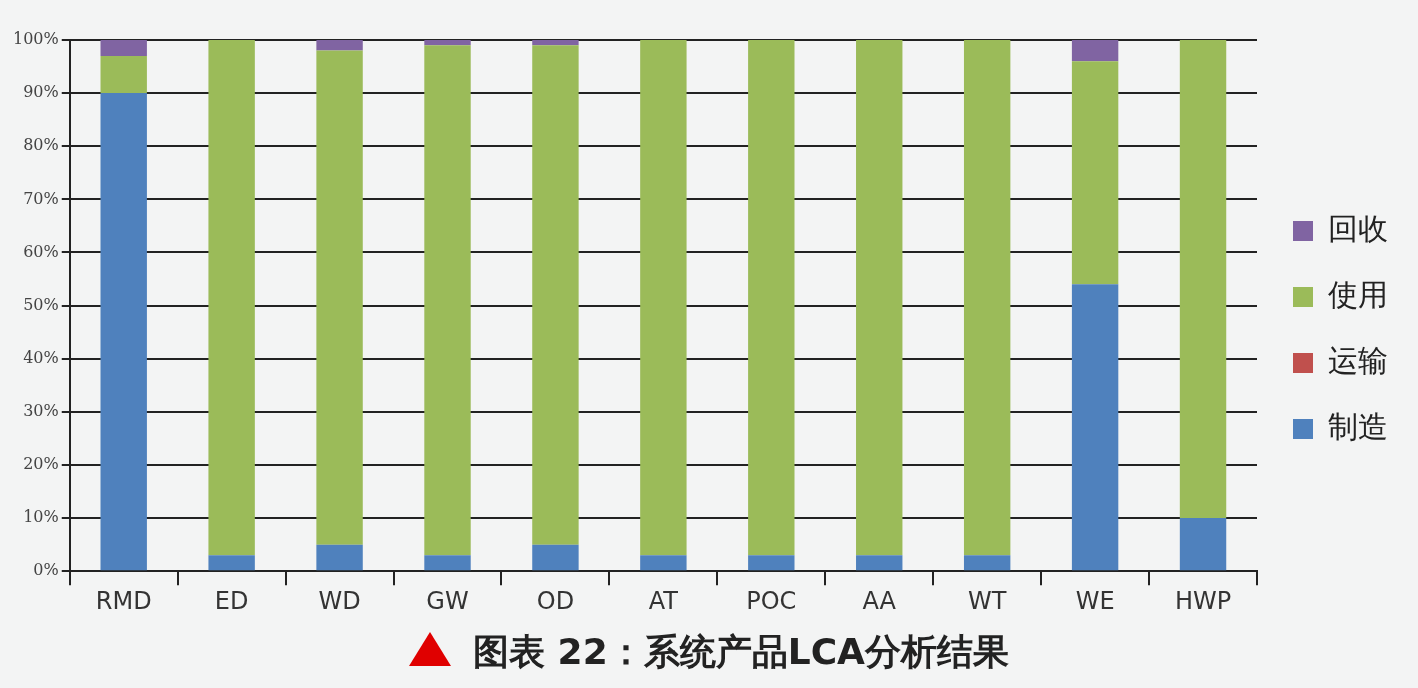  Describe the element at coordinates (41, 92) in the screenshot. I see `y-tick-label: 90%` at that location.